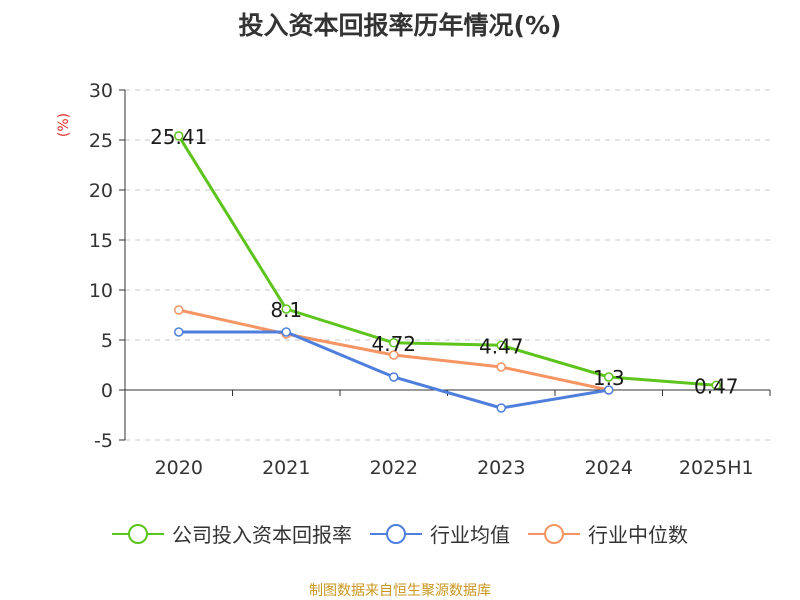  What do you see at coordinates (101, 291) in the screenshot?
I see `y-tick-label: 10` at bounding box center [101, 291].